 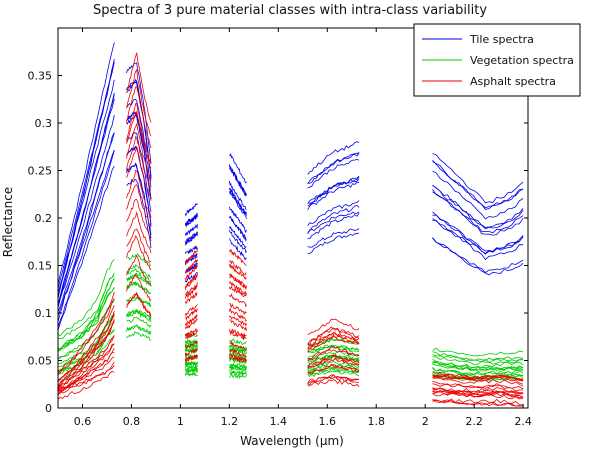 I want to click on x-tick-label: 1.8, so click(x=376, y=421).